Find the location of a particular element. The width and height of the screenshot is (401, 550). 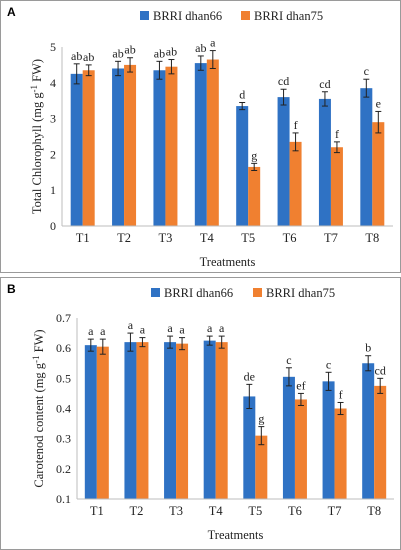

y-tick-label: 0.7 is located at coordinates (63, 318).